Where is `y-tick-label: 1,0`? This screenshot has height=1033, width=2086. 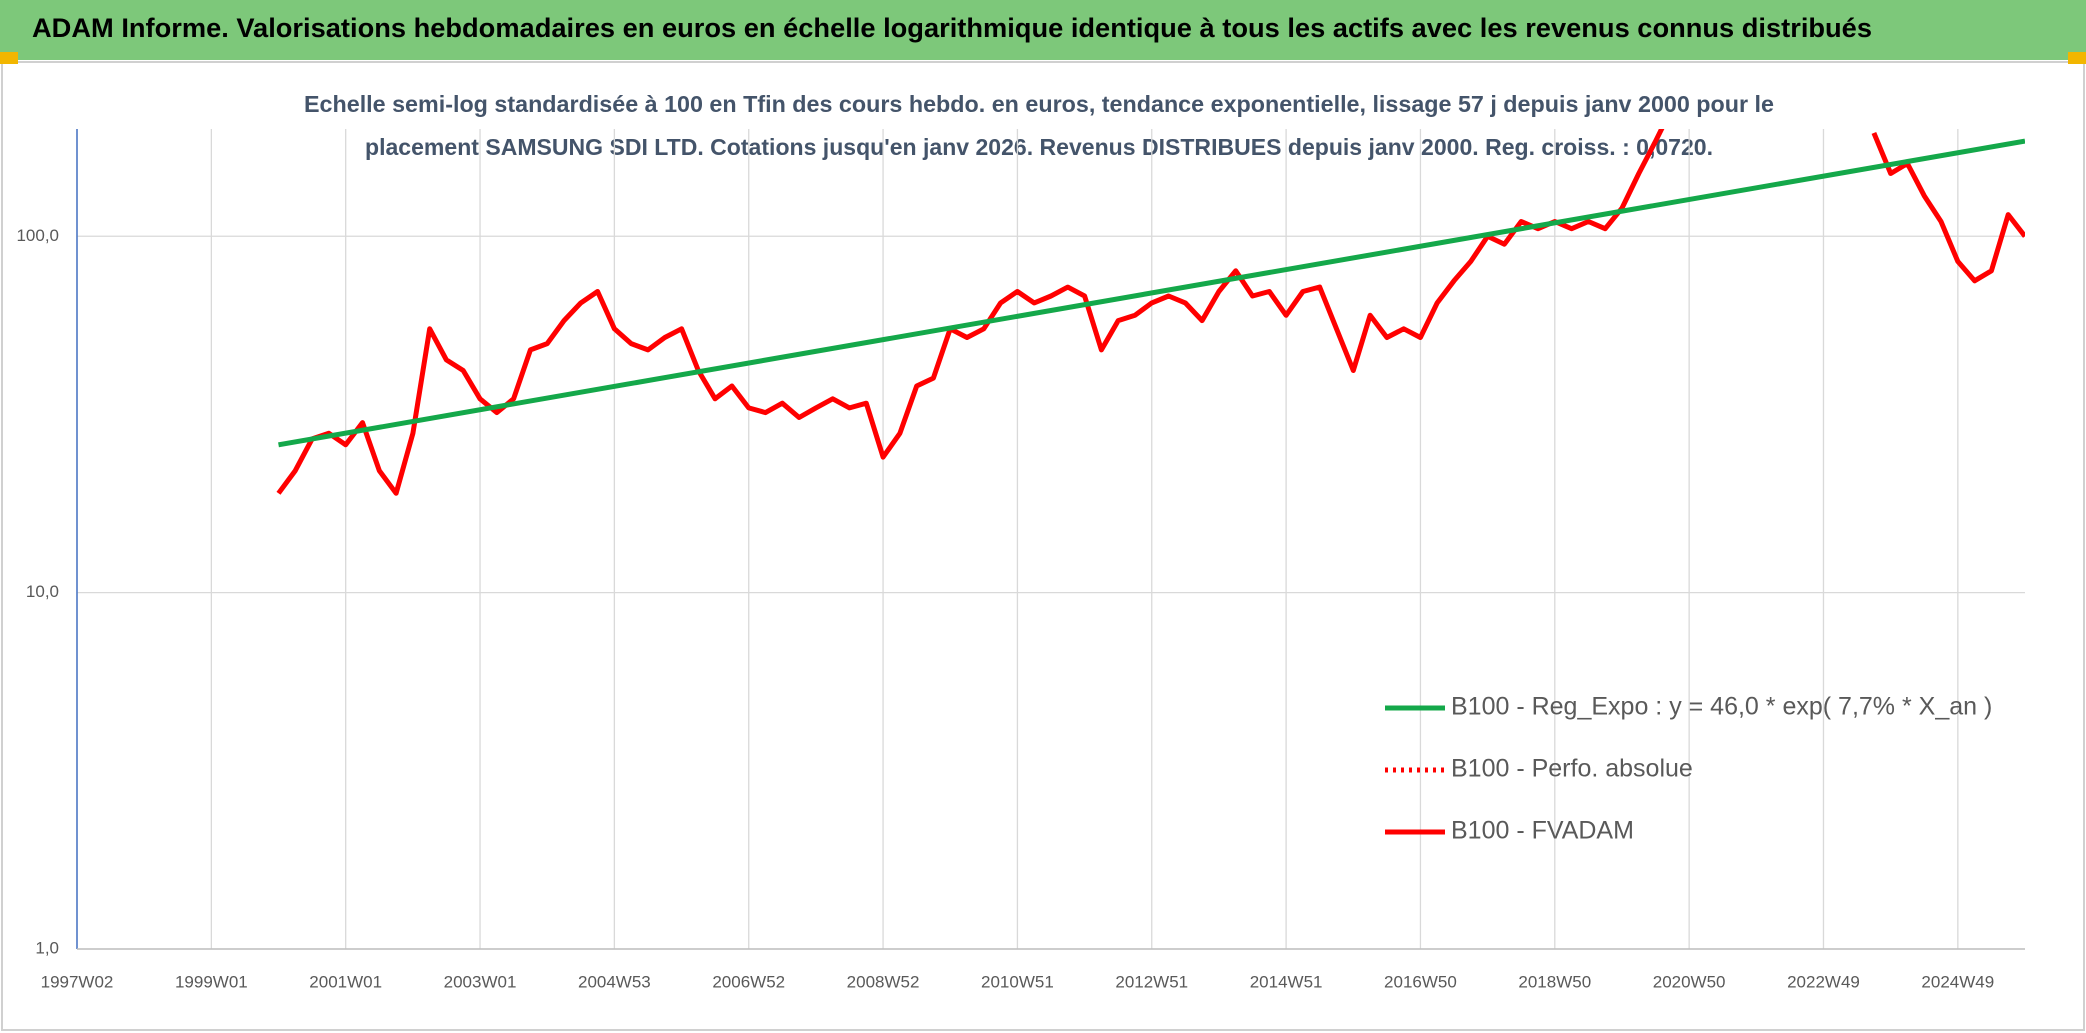
y-tick-label: 1,0 is located at coordinates (47, 947).